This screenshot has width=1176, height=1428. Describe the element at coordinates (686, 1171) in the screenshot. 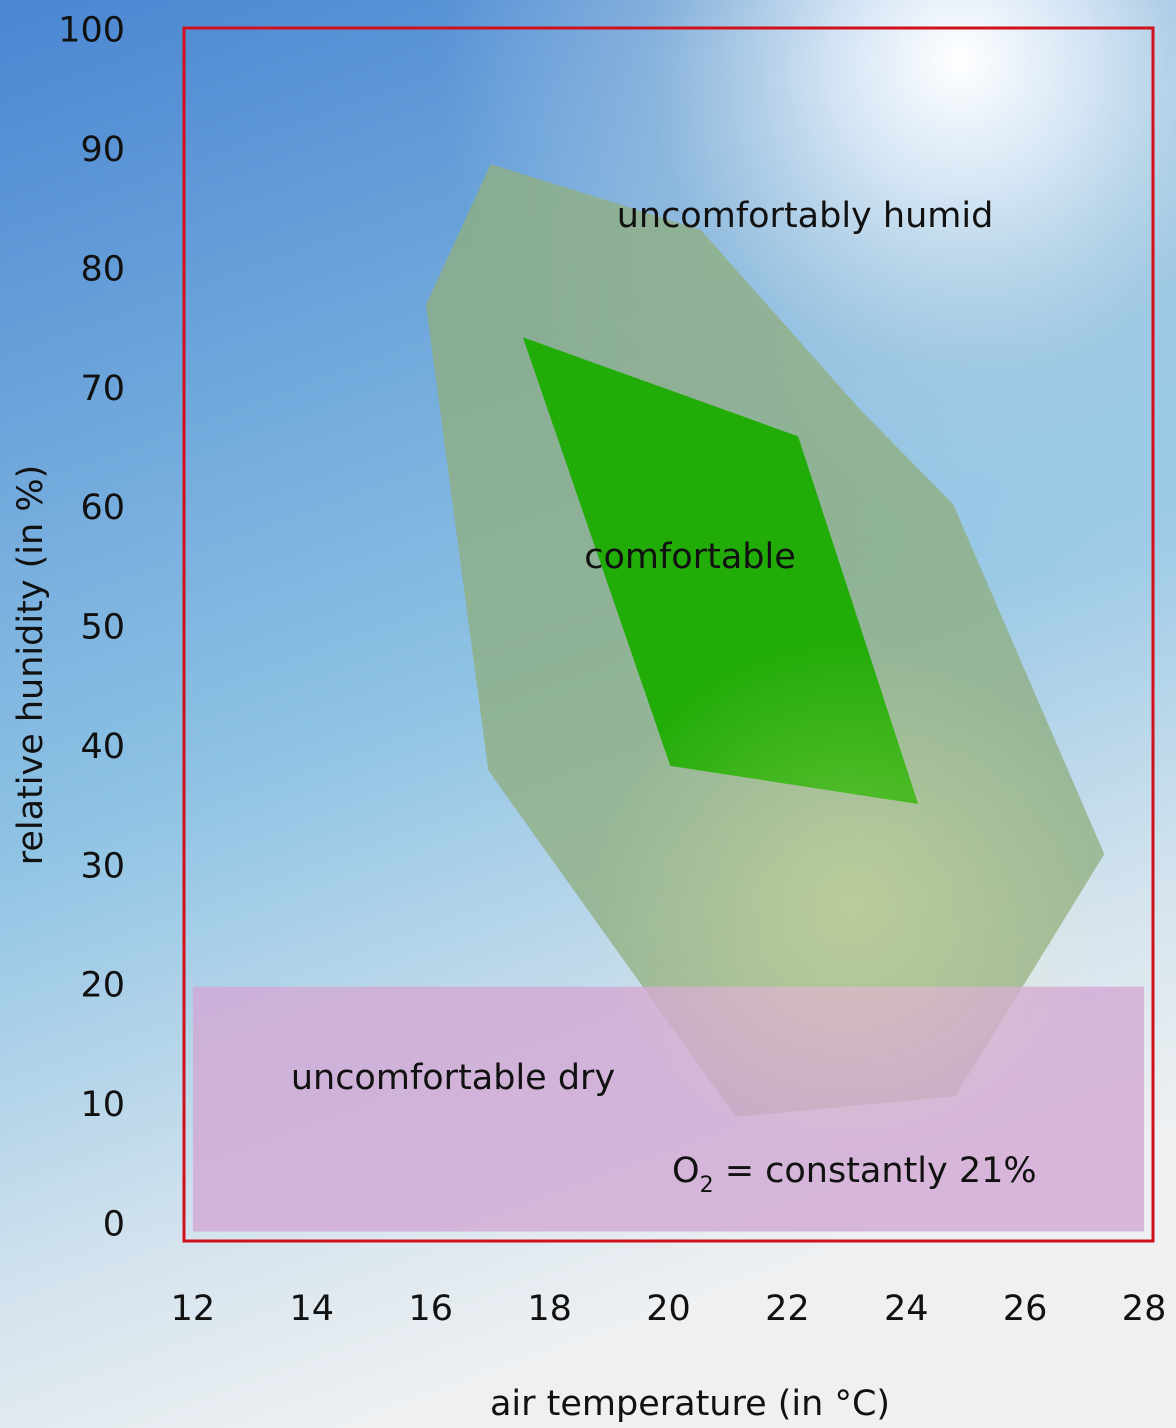

I see `note-text: O` at that location.